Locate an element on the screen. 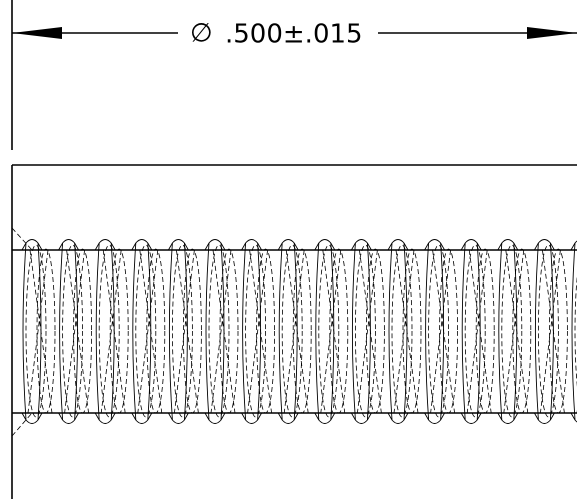 The height and width of the screenshot is (499, 577). thread-flank is located at coordinates (573, 331).